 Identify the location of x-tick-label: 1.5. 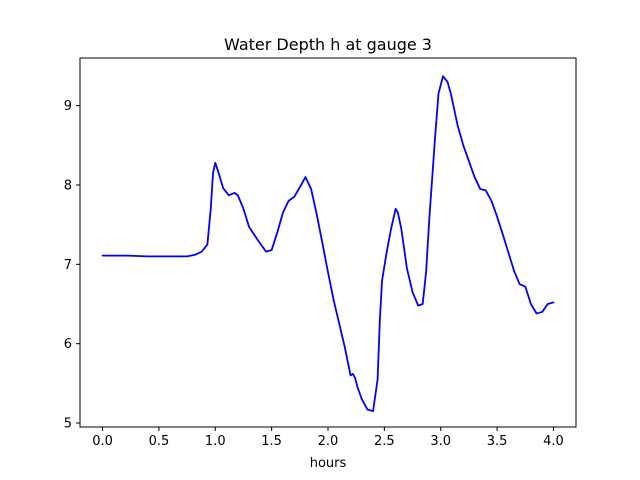
(271, 441).